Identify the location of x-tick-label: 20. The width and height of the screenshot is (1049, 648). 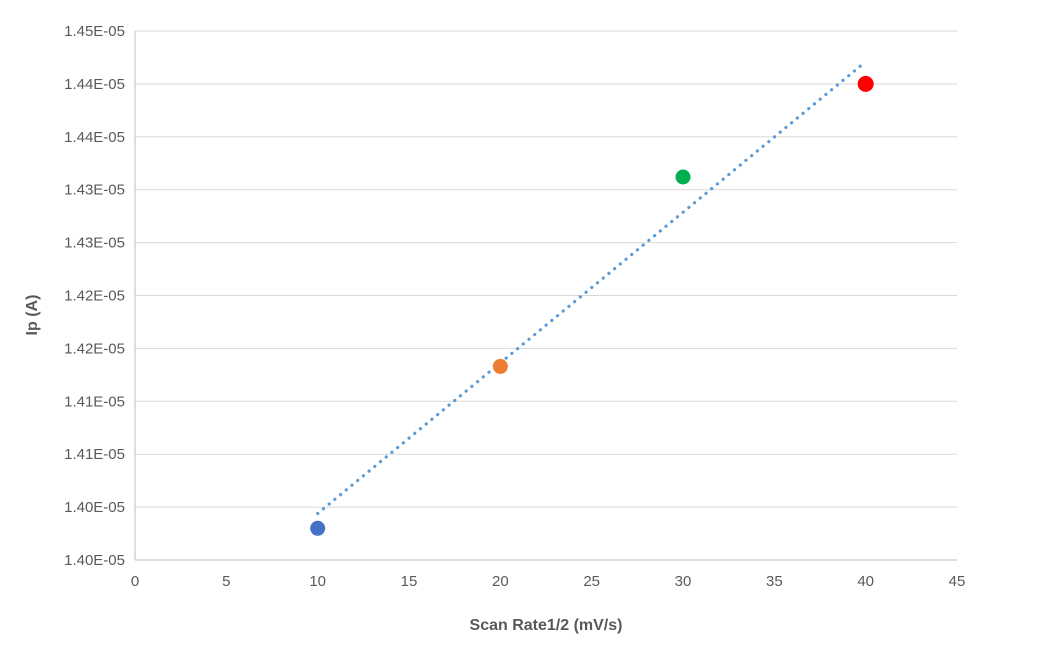
(500, 581).